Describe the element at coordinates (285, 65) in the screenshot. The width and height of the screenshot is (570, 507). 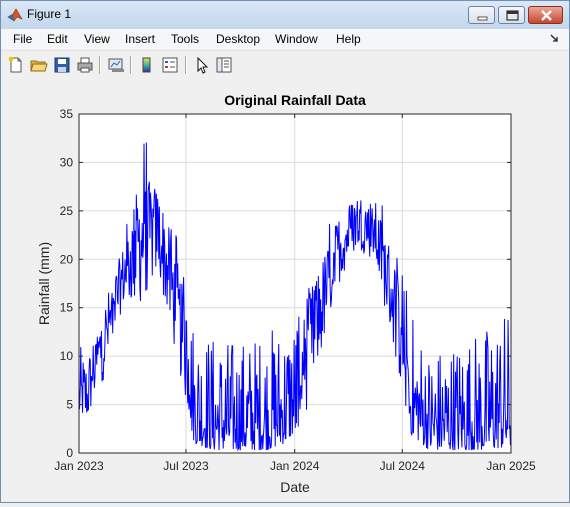
I see `figure-toolbar` at that location.